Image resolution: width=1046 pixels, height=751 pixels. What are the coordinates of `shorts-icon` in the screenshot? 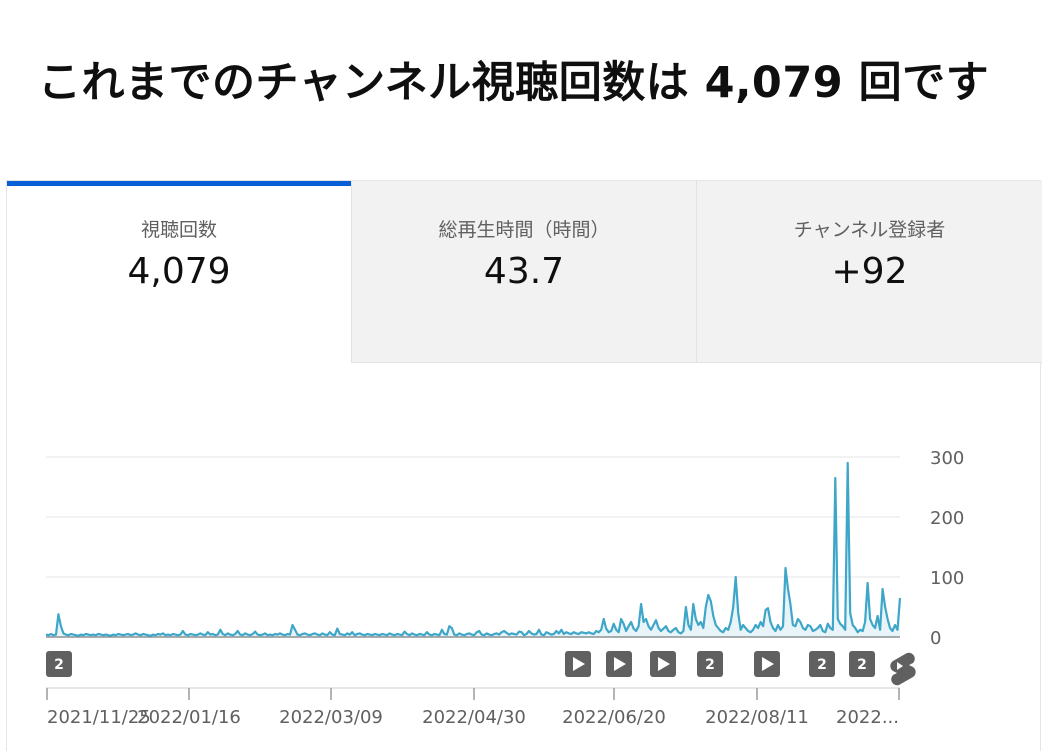 It's located at (903, 669).